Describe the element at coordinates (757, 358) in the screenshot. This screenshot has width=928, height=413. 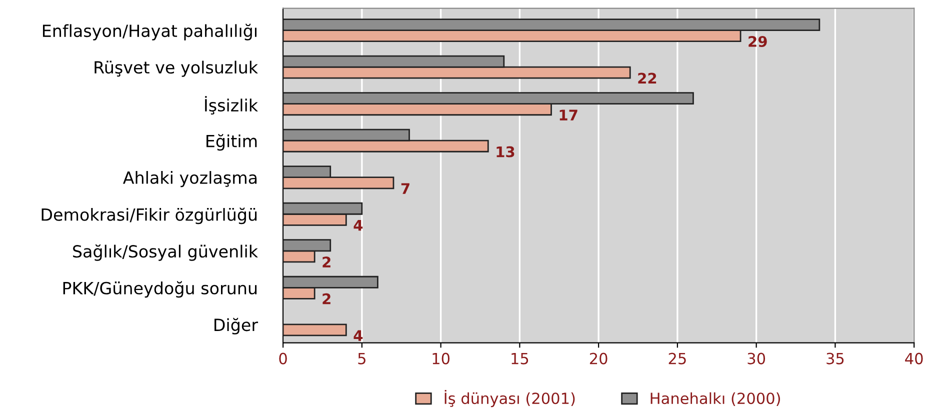
I see `x-tick-label: 30` at that location.